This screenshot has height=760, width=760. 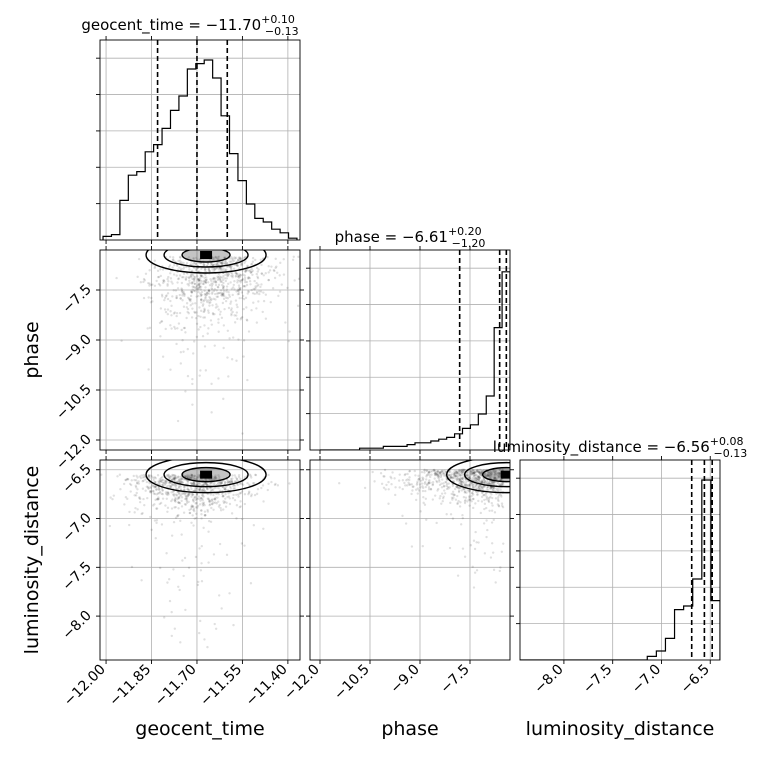 I want to click on contour-level, so click(x=206, y=474).